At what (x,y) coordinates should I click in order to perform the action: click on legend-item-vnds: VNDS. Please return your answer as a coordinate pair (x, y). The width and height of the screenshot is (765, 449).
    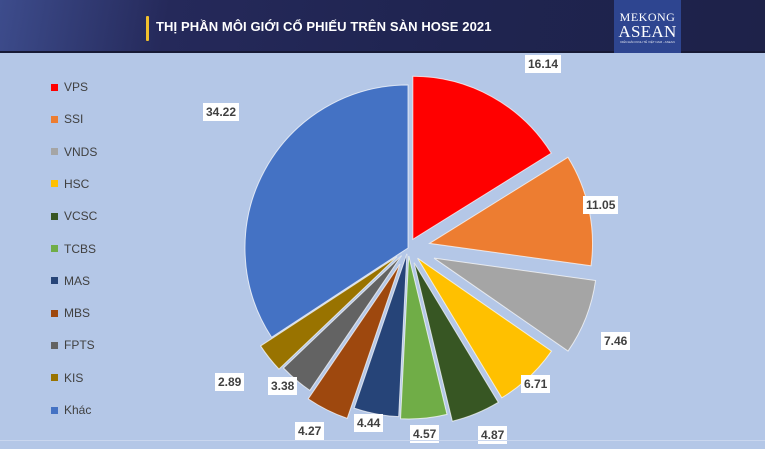
    Looking at the image, I should click on (74, 152).